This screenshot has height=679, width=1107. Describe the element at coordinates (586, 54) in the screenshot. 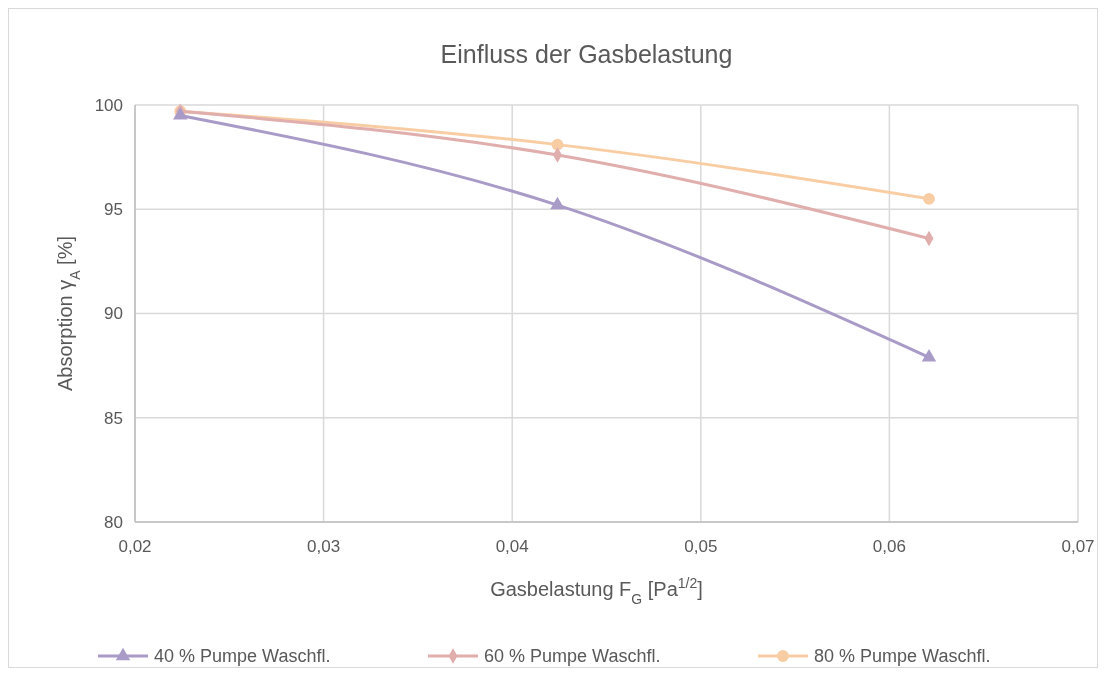

I see `chart-title: Einfluss der Gasbelastung` at that location.